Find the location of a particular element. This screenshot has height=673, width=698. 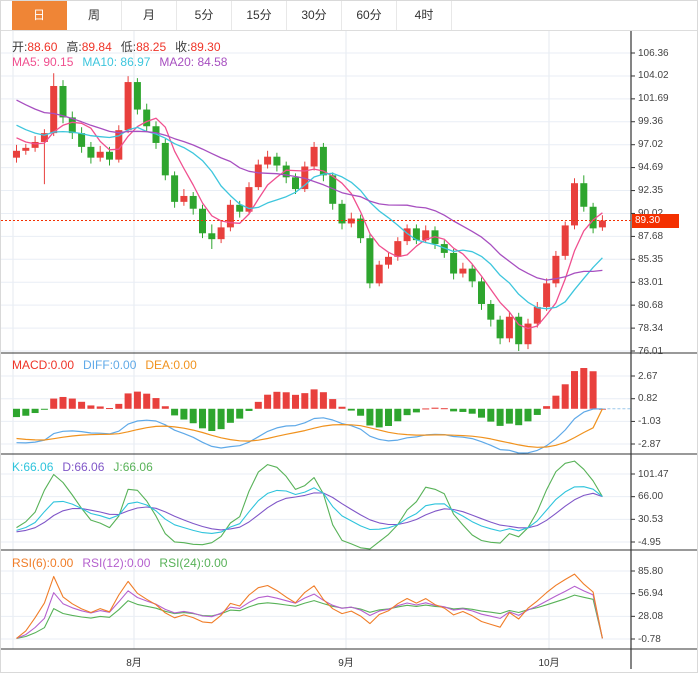

interval-toolbar: 日周月 5分 15分 30分 60分 4时 is located at coordinates (349, 16).